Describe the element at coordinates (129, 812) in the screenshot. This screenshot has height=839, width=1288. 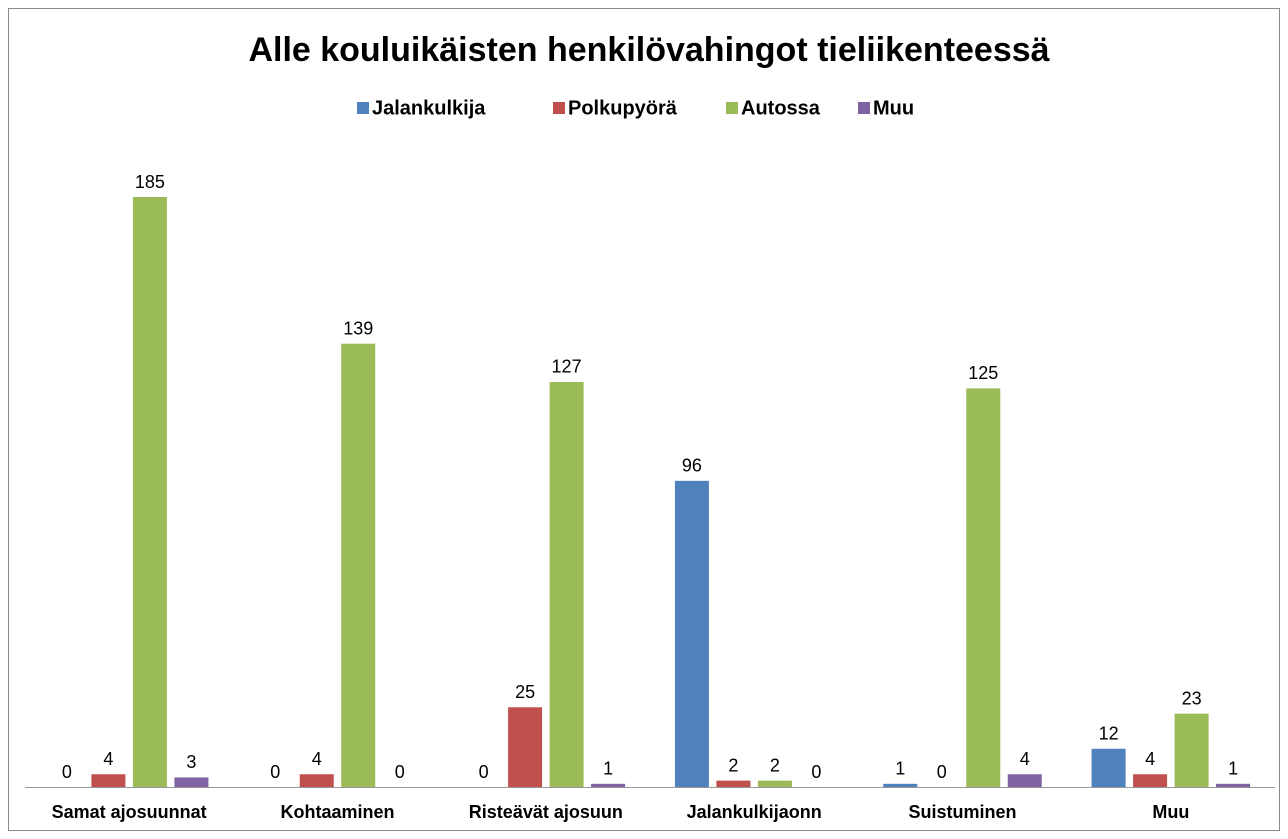
I see `x-tick-label: Samat ajosuunnat` at that location.